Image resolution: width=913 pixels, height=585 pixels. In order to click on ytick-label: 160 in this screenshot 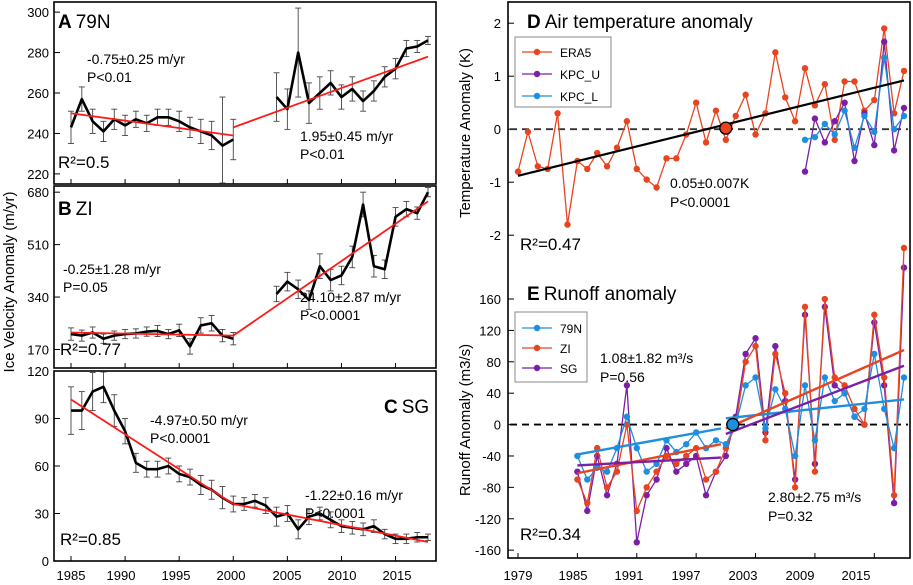, I will do `click(490, 299)`.